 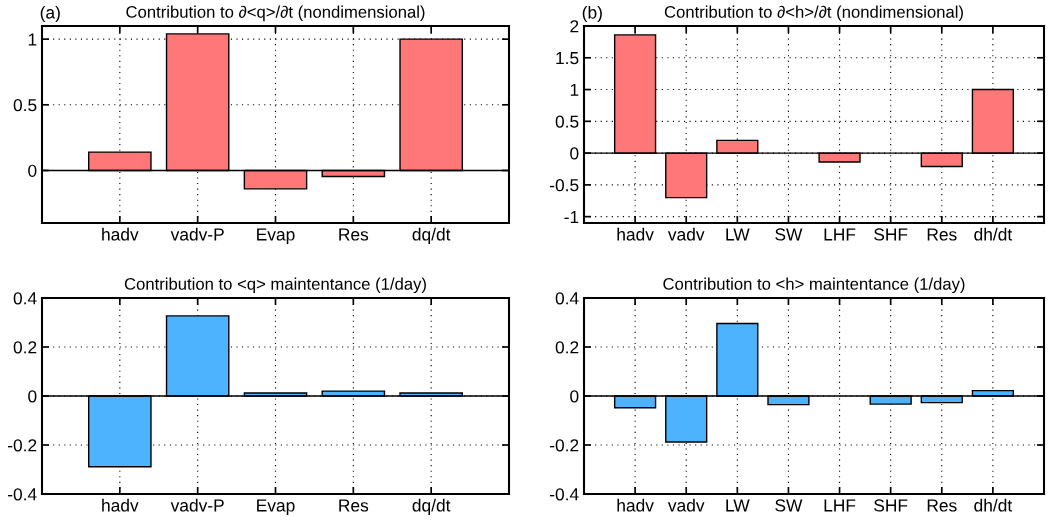 What do you see at coordinates (574, 26) in the screenshot?
I see `y-tick-label: 2` at bounding box center [574, 26].